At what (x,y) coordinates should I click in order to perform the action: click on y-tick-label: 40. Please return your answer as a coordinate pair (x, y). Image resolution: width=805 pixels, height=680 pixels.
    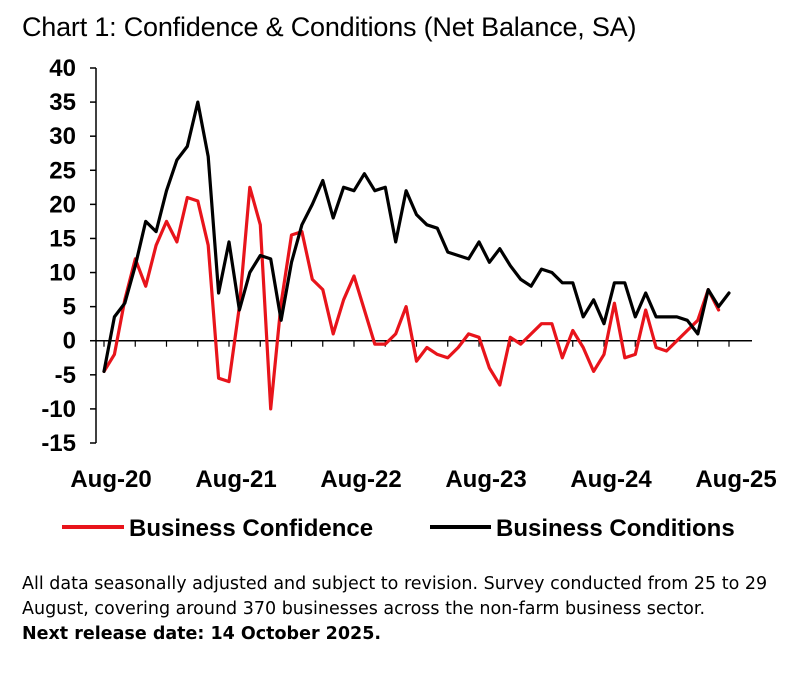
    Looking at the image, I should click on (62, 68).